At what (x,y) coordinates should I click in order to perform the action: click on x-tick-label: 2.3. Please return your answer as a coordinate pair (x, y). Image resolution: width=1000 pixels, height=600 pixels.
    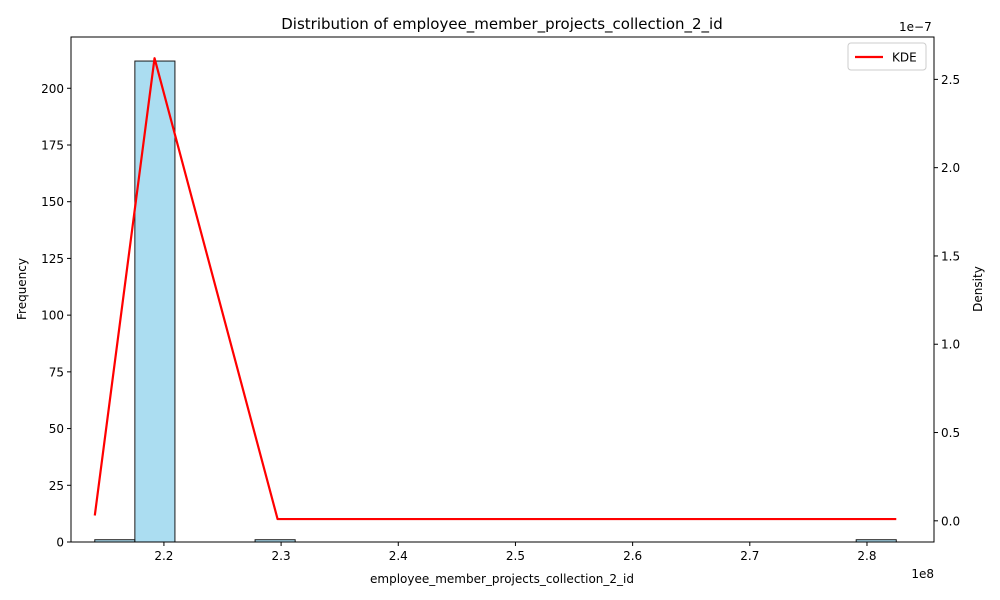
    Looking at the image, I should click on (281, 556).